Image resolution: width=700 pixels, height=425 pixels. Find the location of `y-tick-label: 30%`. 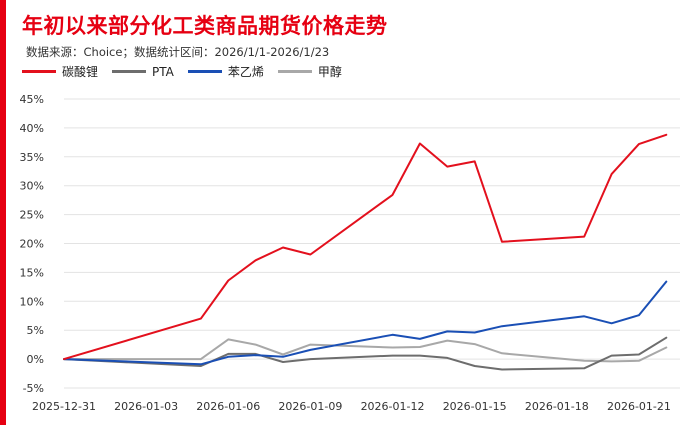

y-tick-label: 30% is located at coordinates (32, 186).